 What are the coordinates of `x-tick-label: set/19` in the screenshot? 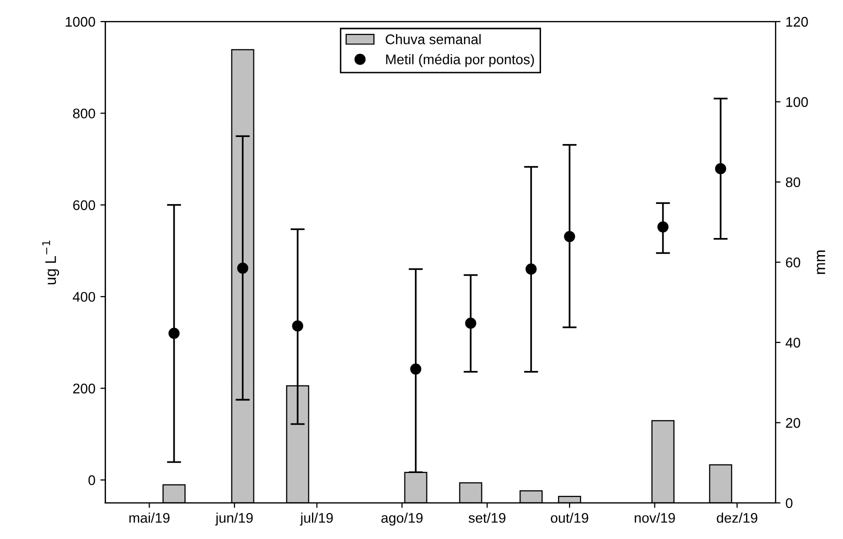 It's located at (487, 517).